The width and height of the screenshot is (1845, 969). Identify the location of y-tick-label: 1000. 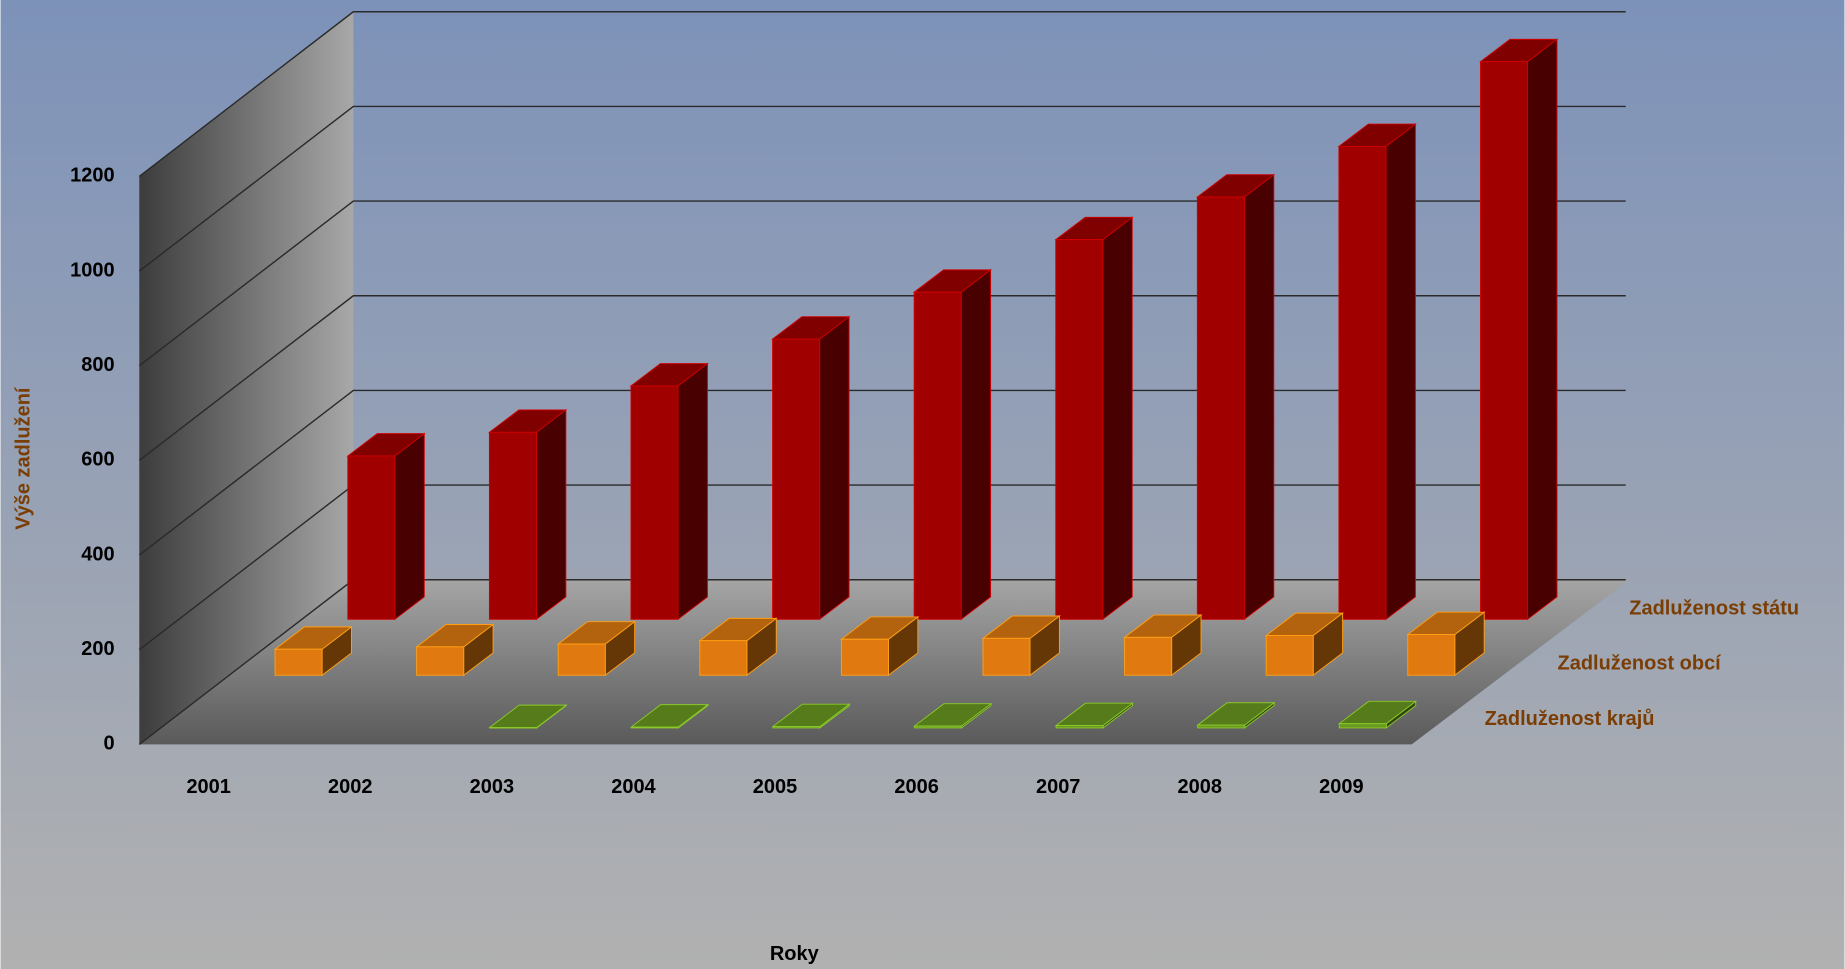
(92, 270).